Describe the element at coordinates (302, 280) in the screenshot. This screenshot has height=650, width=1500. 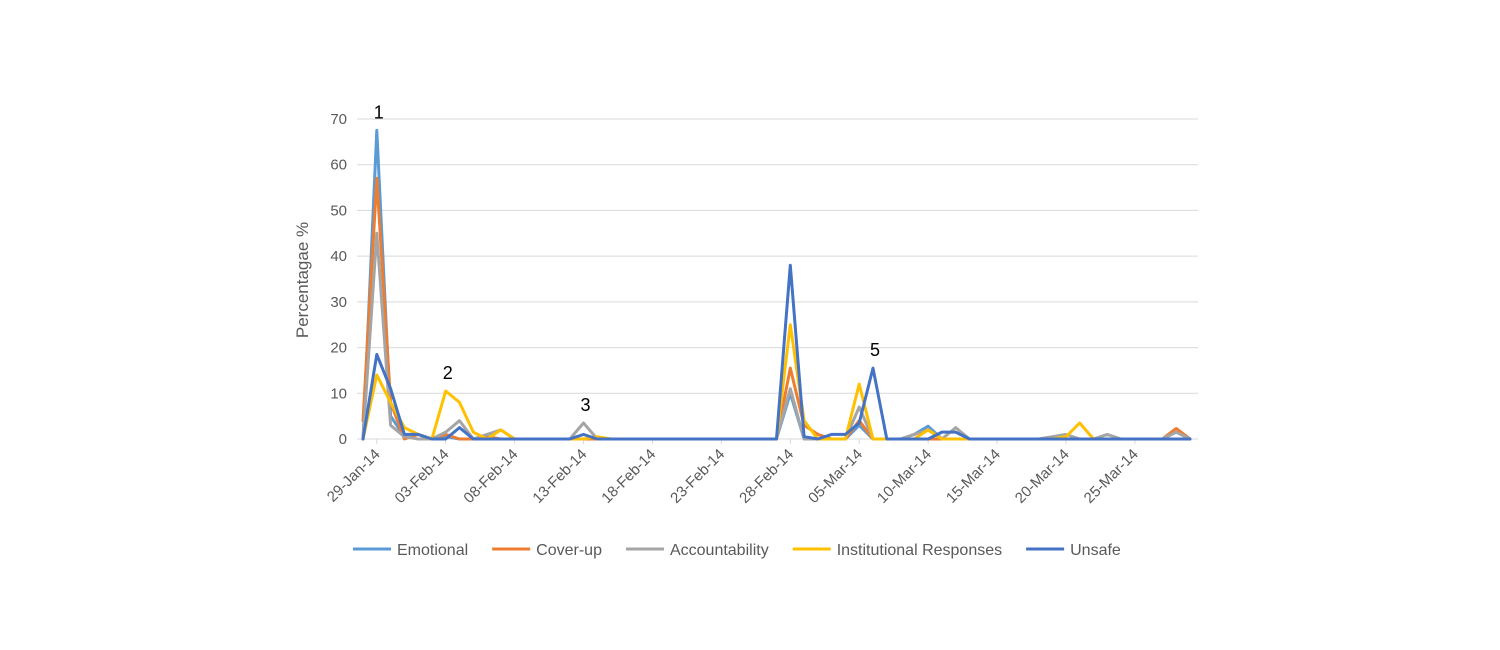
I see `y-axis-title: Percentagae %` at that location.